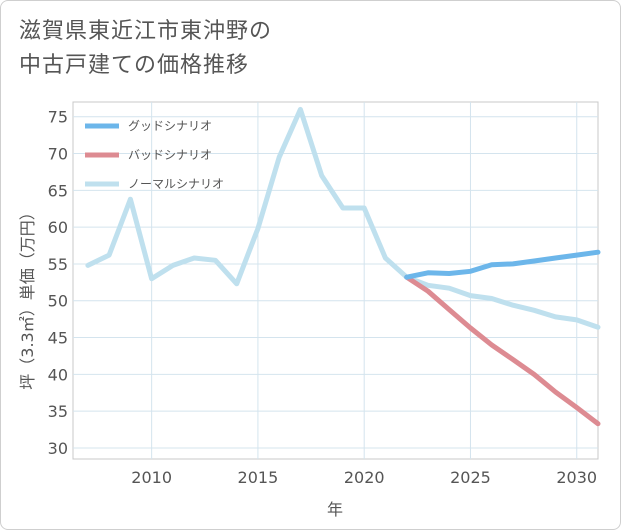 The height and width of the screenshot is (530, 621). I want to click on x-tick-label-2010: 2010, so click(151, 477).